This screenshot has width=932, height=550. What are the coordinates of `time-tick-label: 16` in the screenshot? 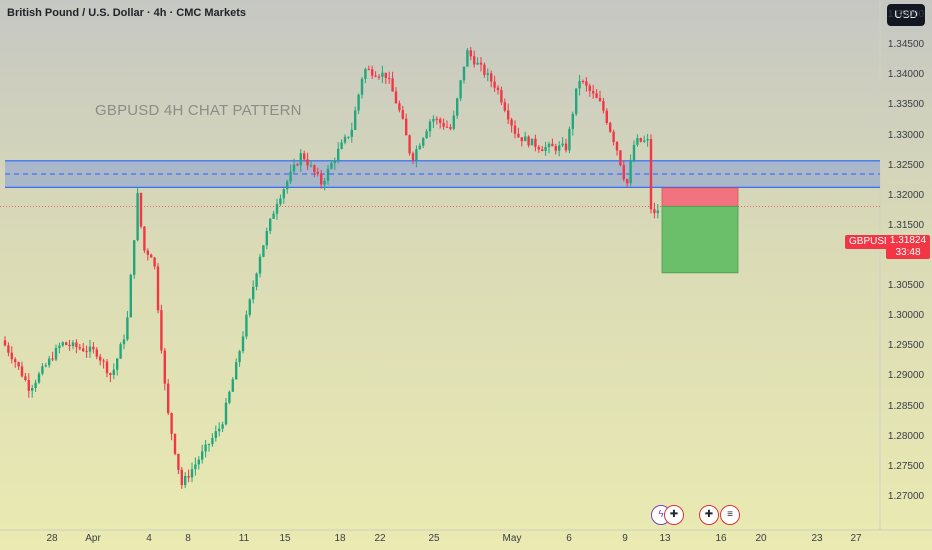 It's located at (721, 538).